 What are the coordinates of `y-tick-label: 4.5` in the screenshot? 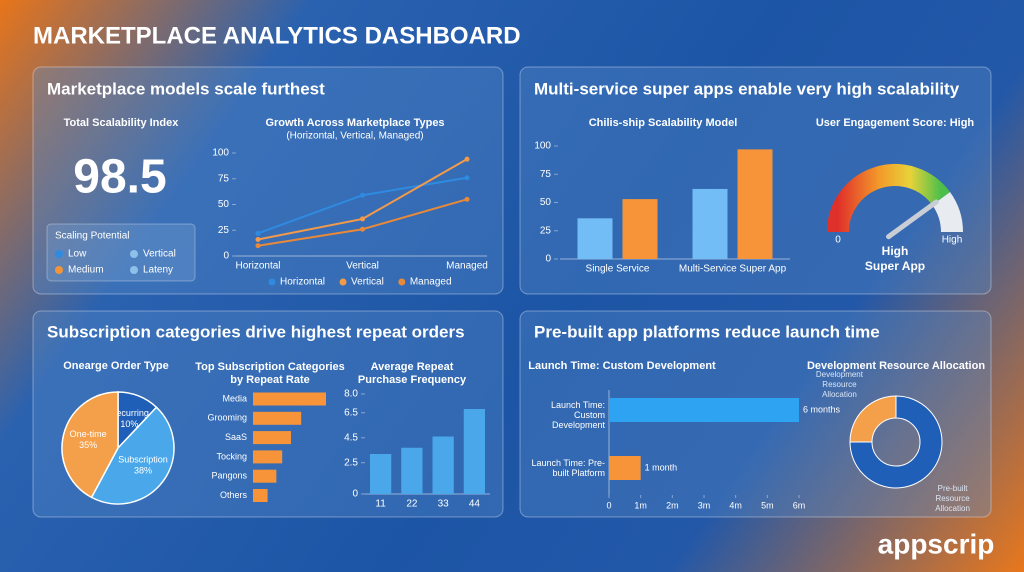 It's located at (351, 437).